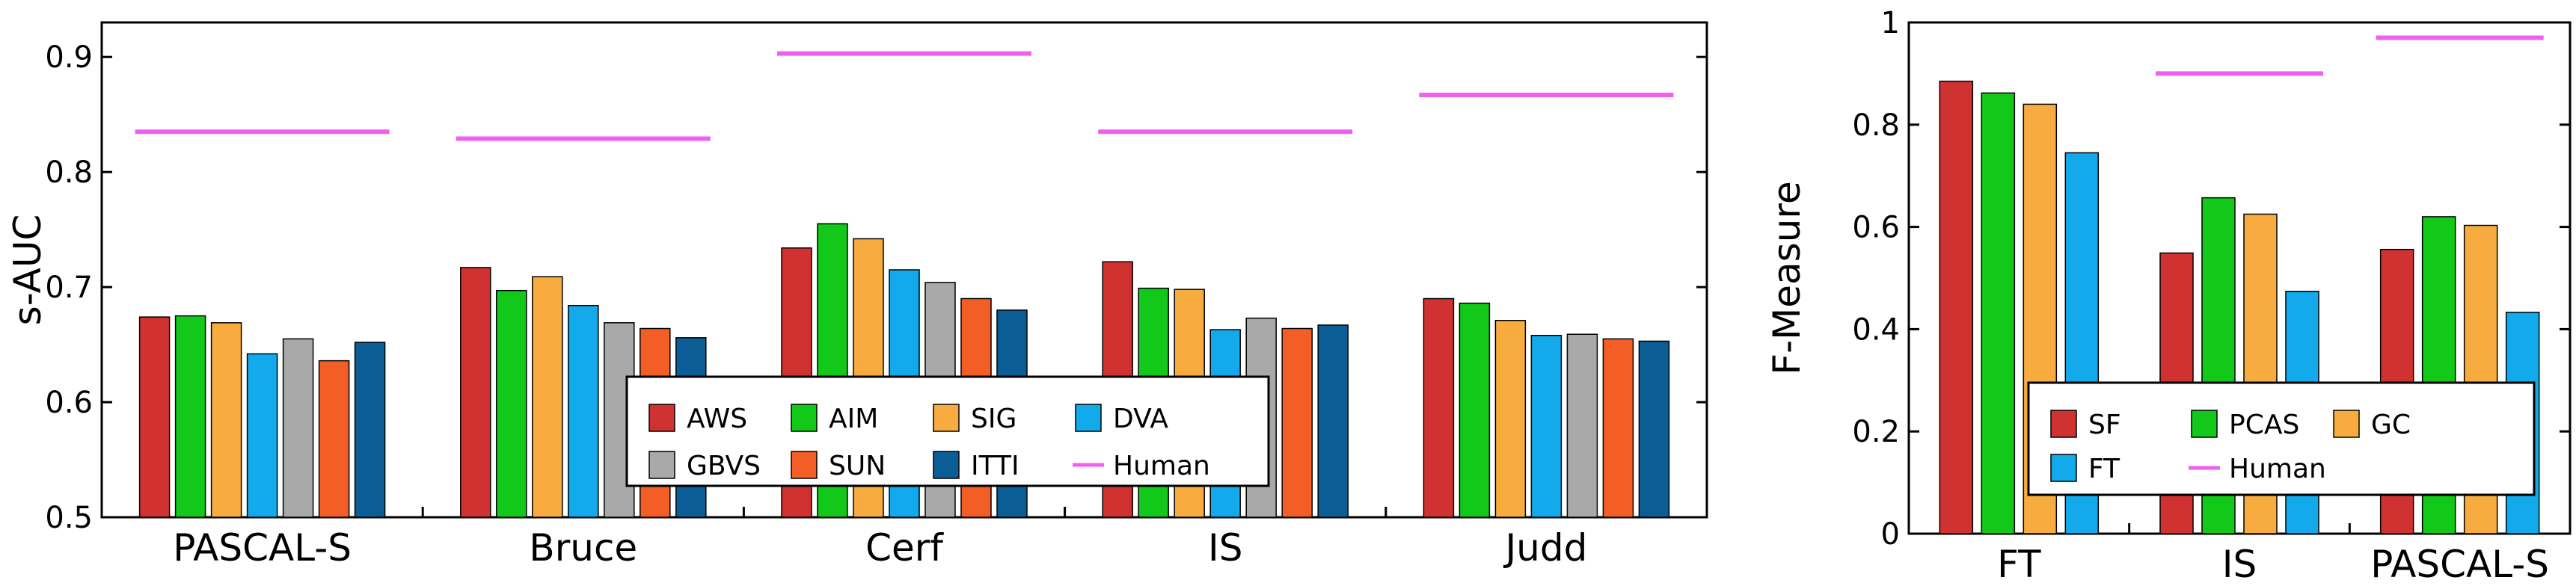 The height and width of the screenshot is (586, 2576). I want to click on legend-swatch-gbvs, so click(661, 465).